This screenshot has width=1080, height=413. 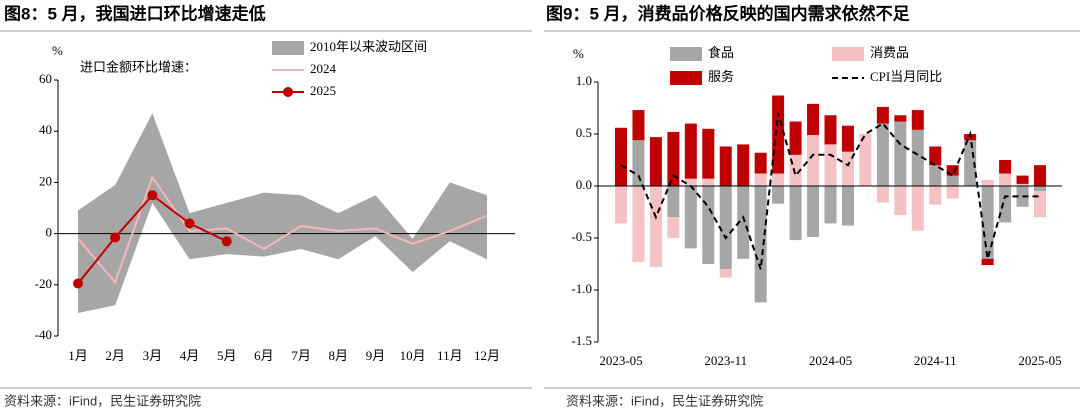 What do you see at coordinates (45, 180) in the screenshot?
I see `y-tick-label: 20` at bounding box center [45, 180].